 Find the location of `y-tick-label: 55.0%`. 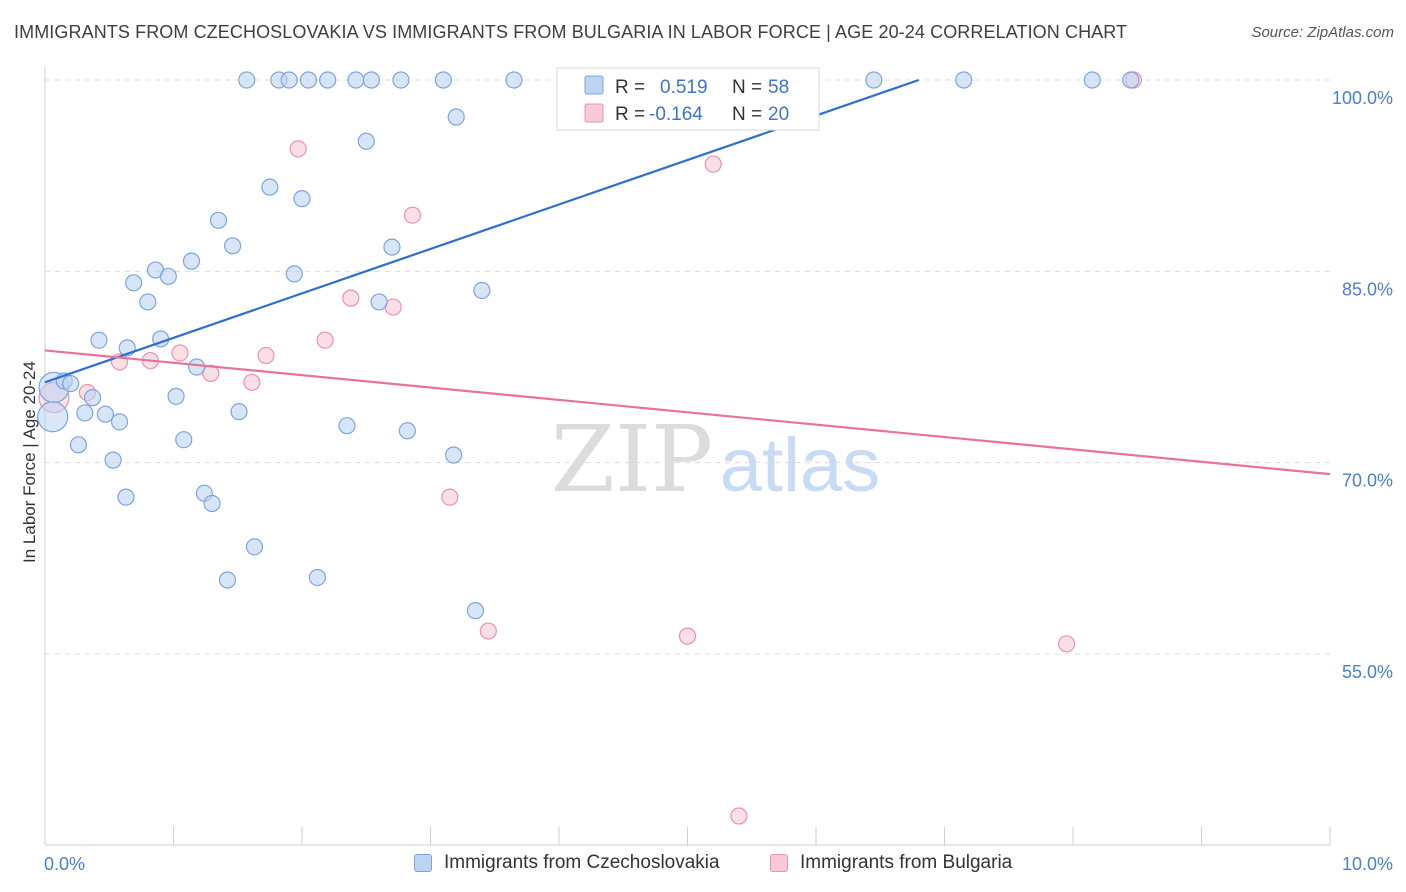

y-tick-label: 55.0% is located at coordinates (1367, 672).